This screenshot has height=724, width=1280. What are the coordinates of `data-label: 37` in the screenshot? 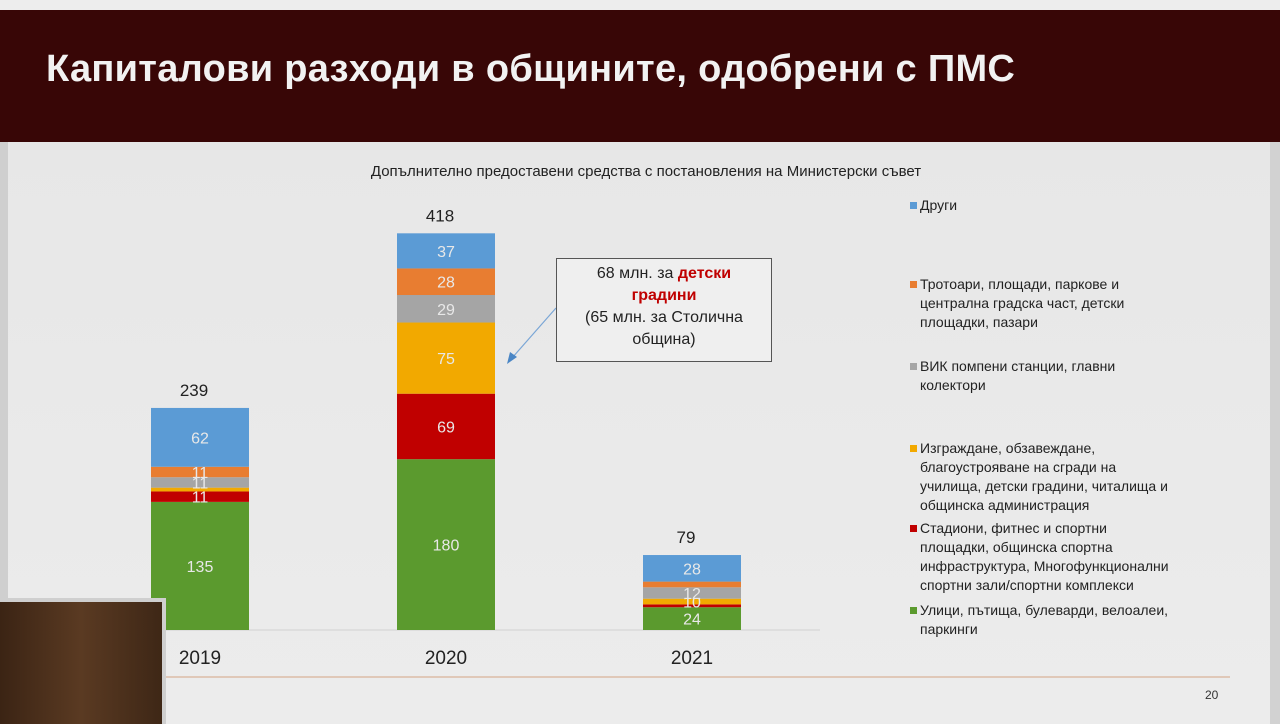 It's located at (446, 252).